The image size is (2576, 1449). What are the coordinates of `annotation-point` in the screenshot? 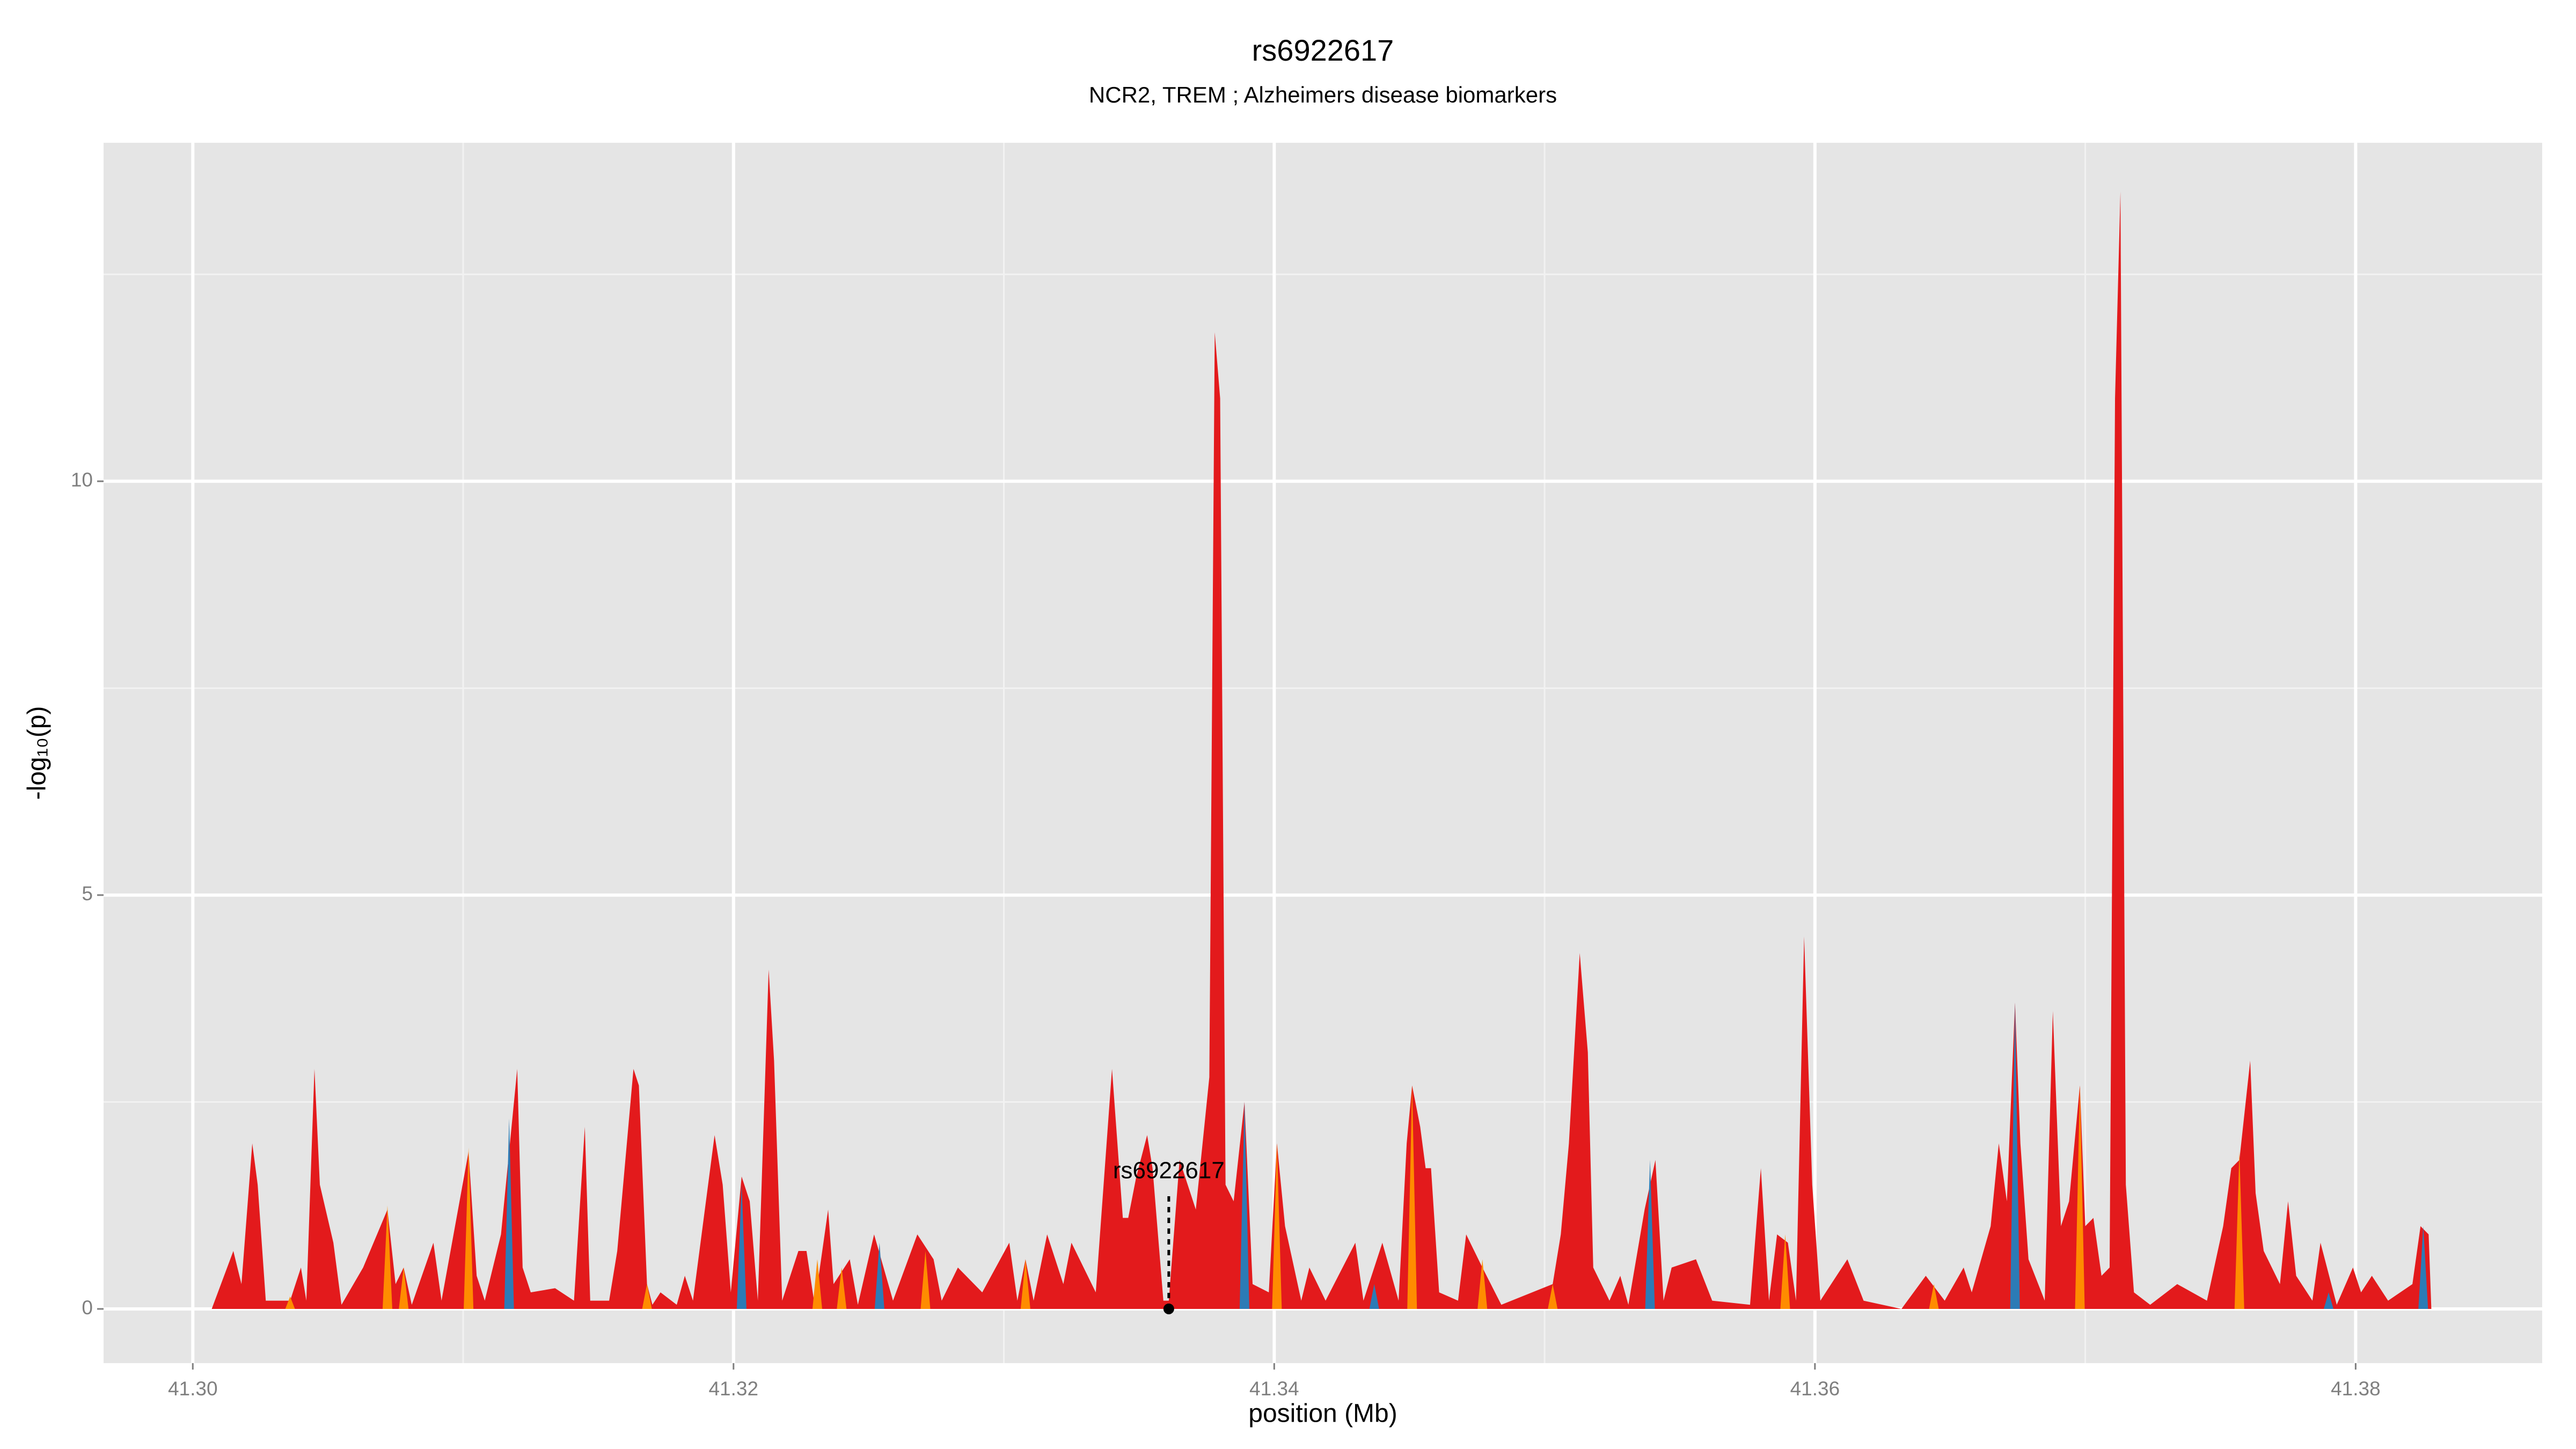 It's located at (1168, 1308).